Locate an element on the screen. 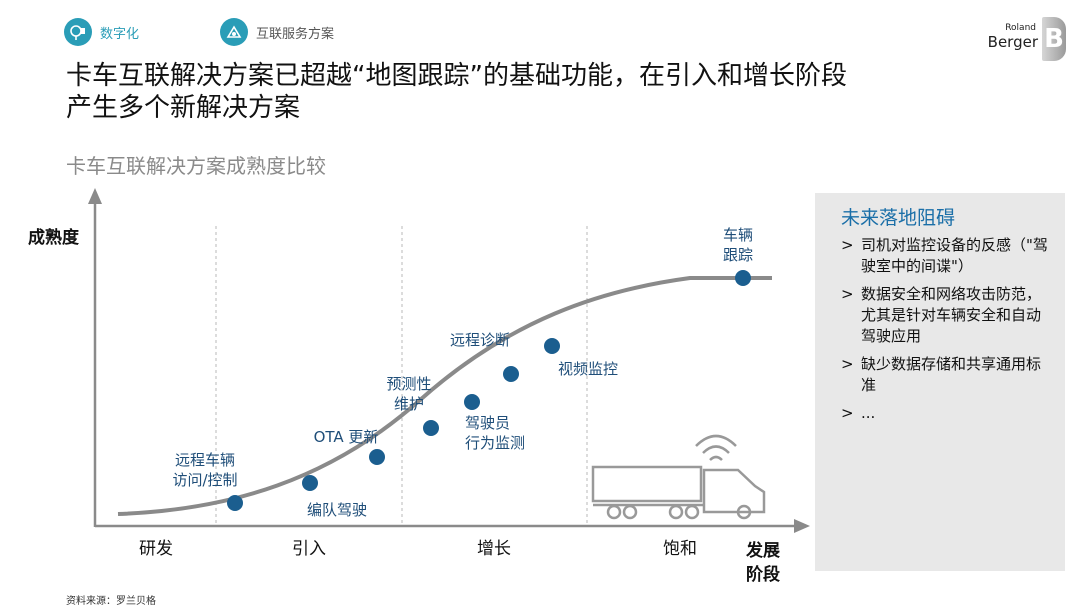  stage-label-rd: 研发 is located at coordinates (156, 549).